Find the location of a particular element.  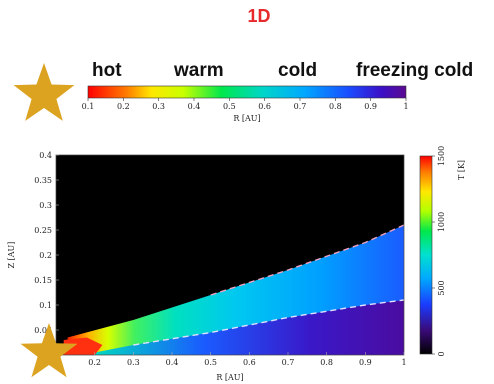

heatmap-yticks: 0.05 0.1 0.15 0.2 0.25 0.3 0.35 0.4 is located at coordinates (46, 243).